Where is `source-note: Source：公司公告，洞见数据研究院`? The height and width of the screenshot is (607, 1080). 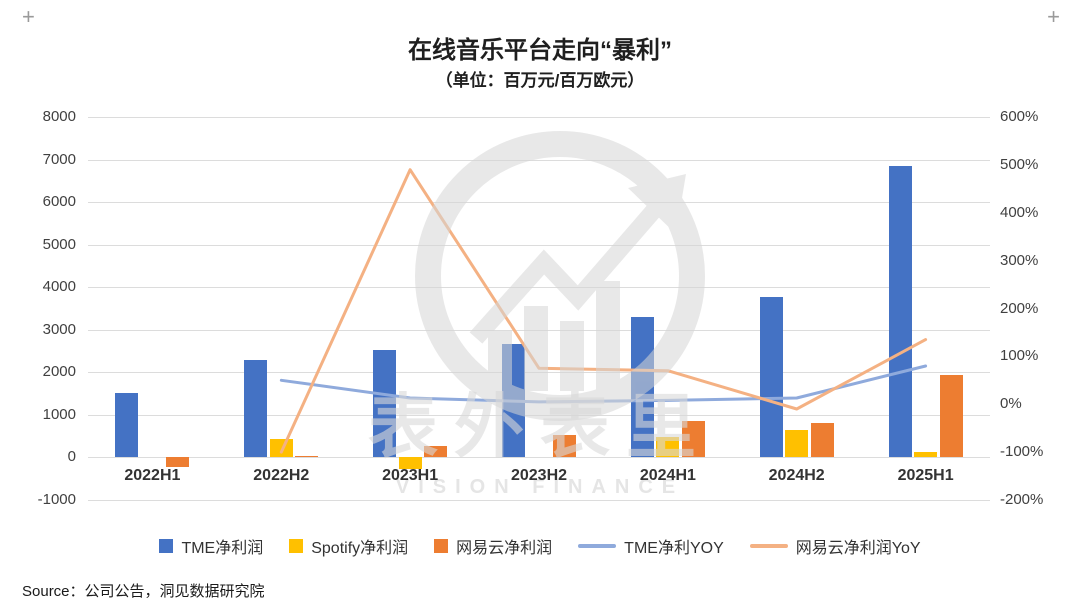
source-note: Source：公司公告，洞见数据研究院 is located at coordinates (143, 591).